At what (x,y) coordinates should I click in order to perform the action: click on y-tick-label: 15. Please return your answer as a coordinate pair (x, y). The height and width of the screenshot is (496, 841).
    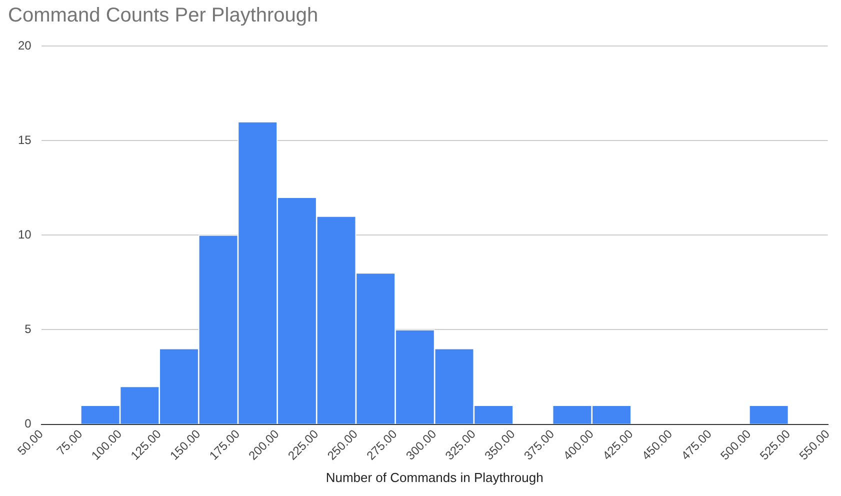
    Looking at the image, I should click on (25, 139).